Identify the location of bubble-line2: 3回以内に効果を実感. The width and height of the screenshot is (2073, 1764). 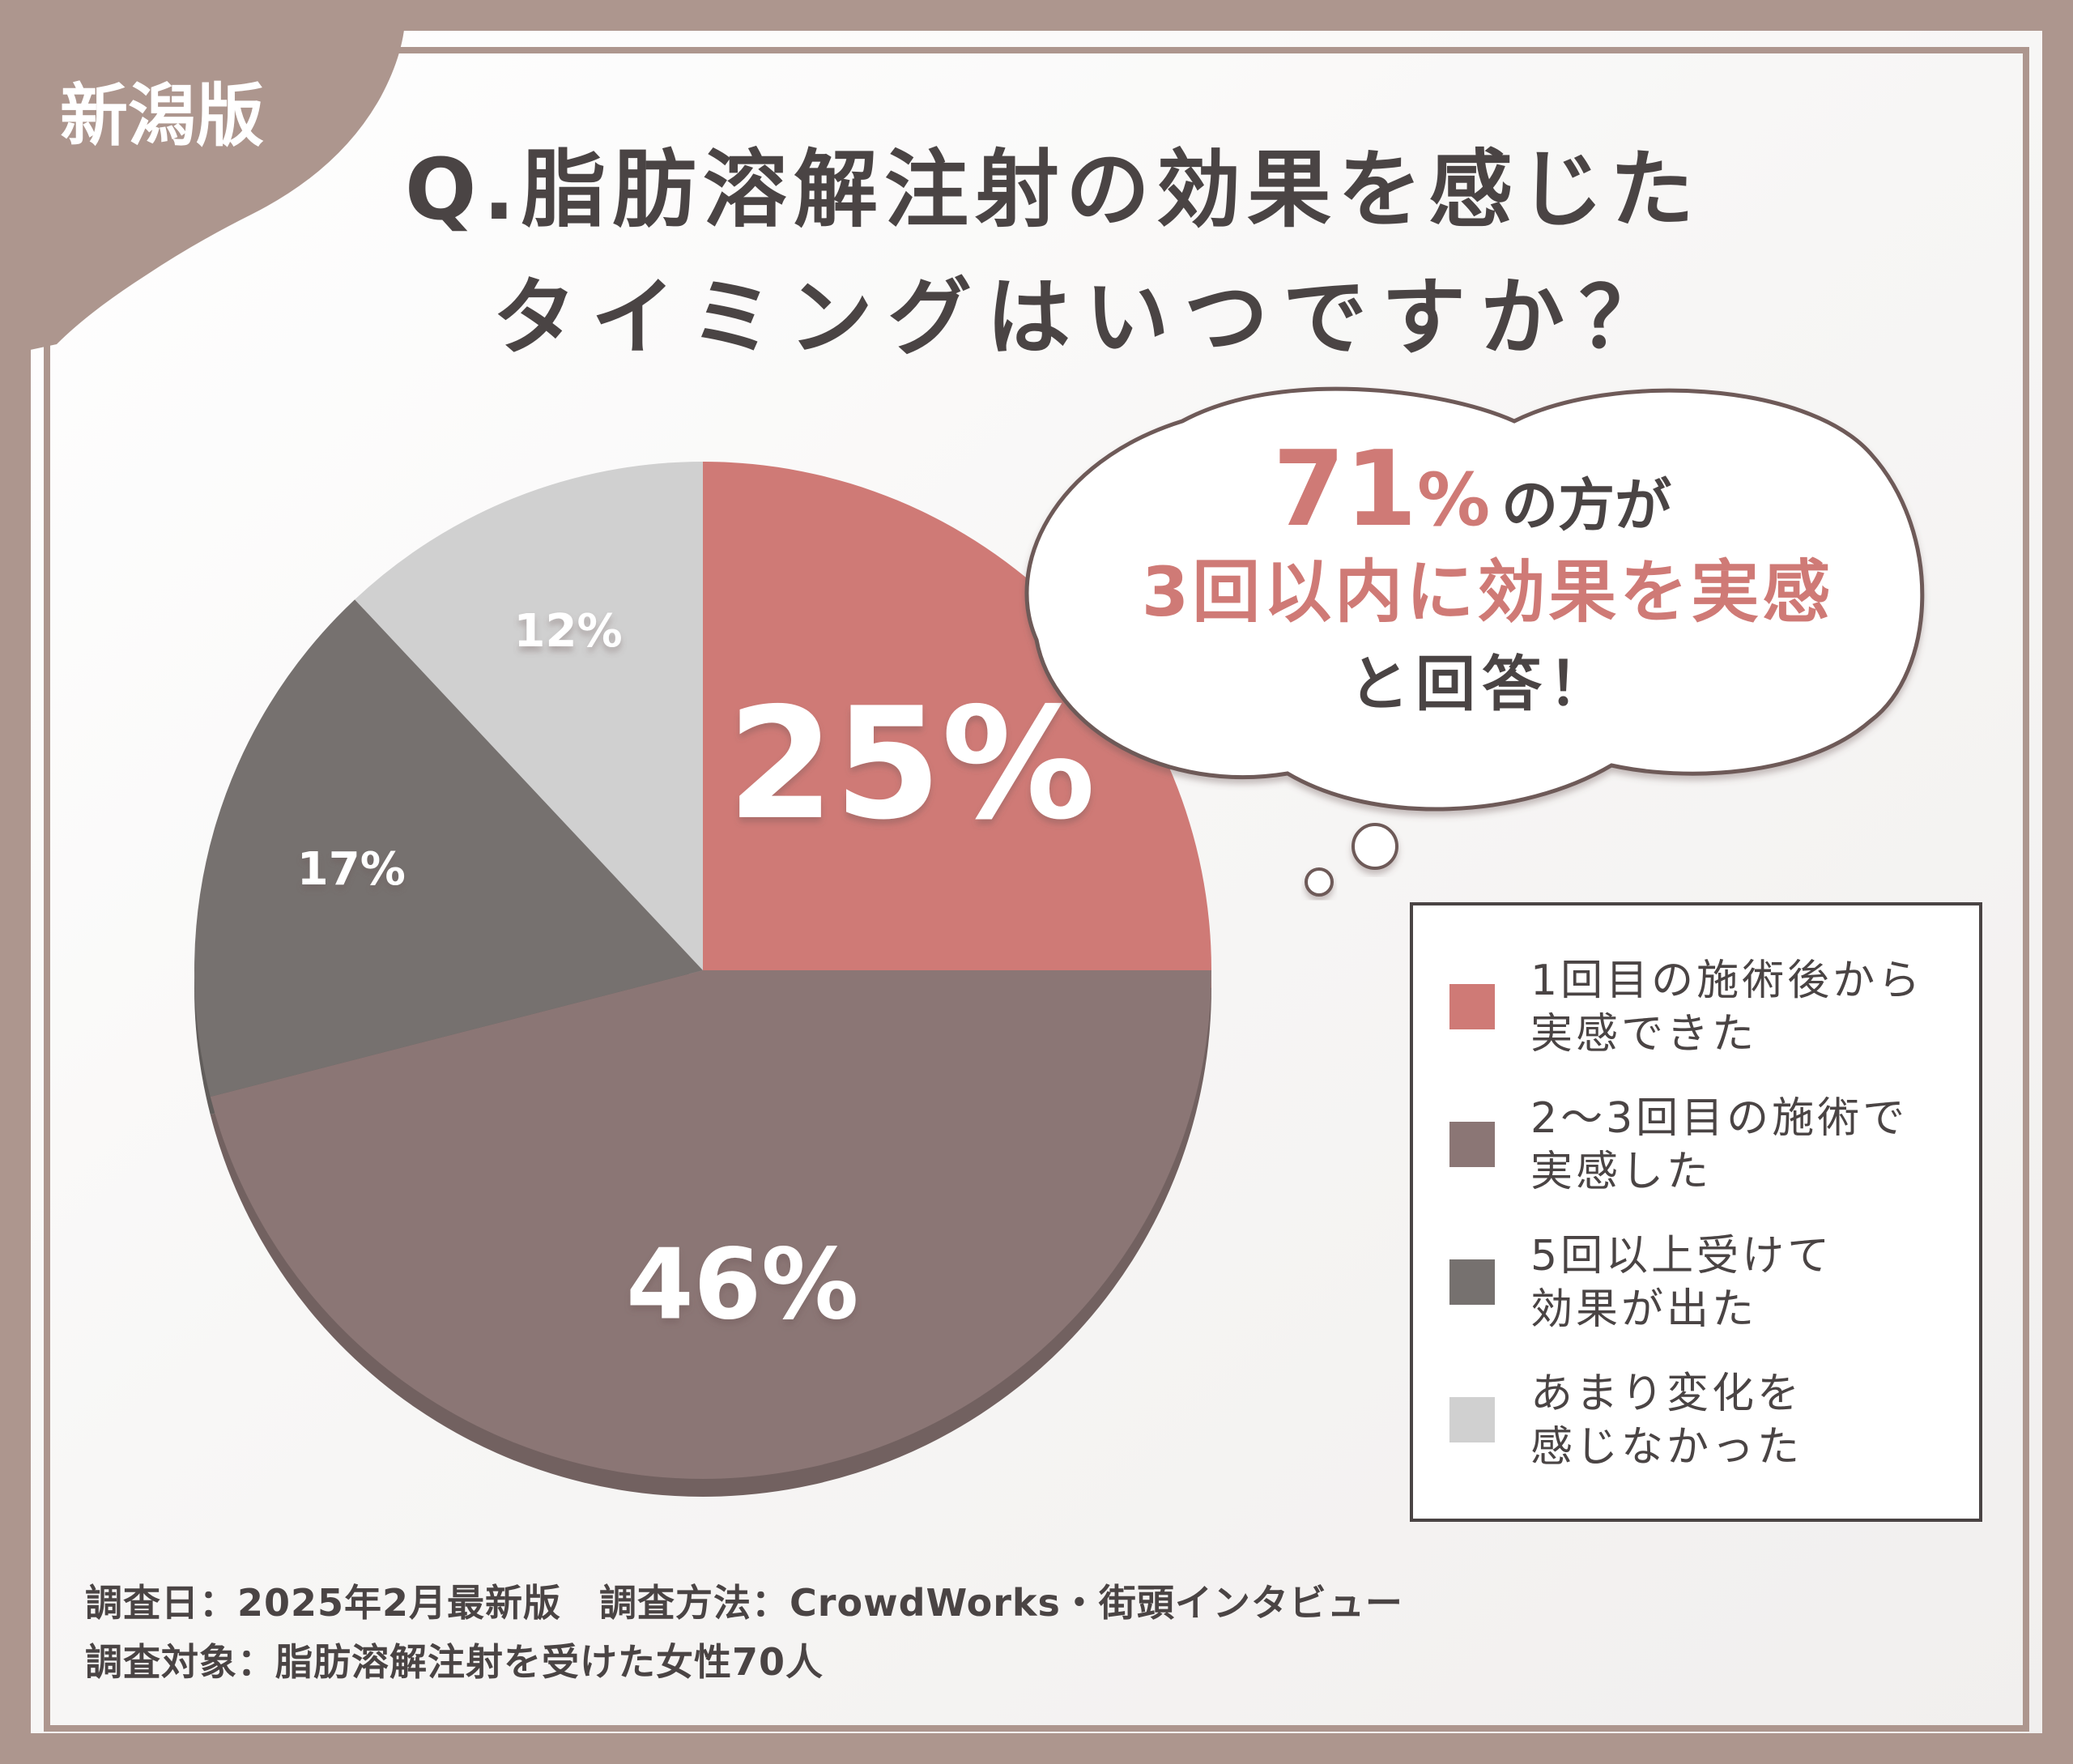
(1487, 592).